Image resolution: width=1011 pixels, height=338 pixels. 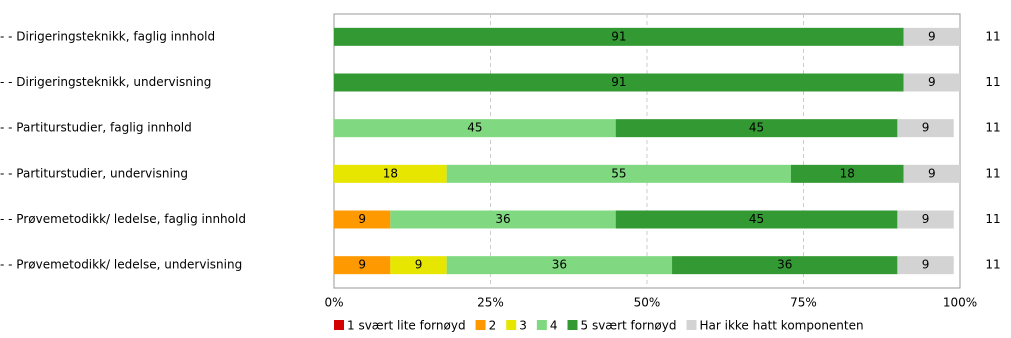 I want to click on category-label: - - Dirigeringsteknikk, faglig innhold, so click(x=107, y=36).